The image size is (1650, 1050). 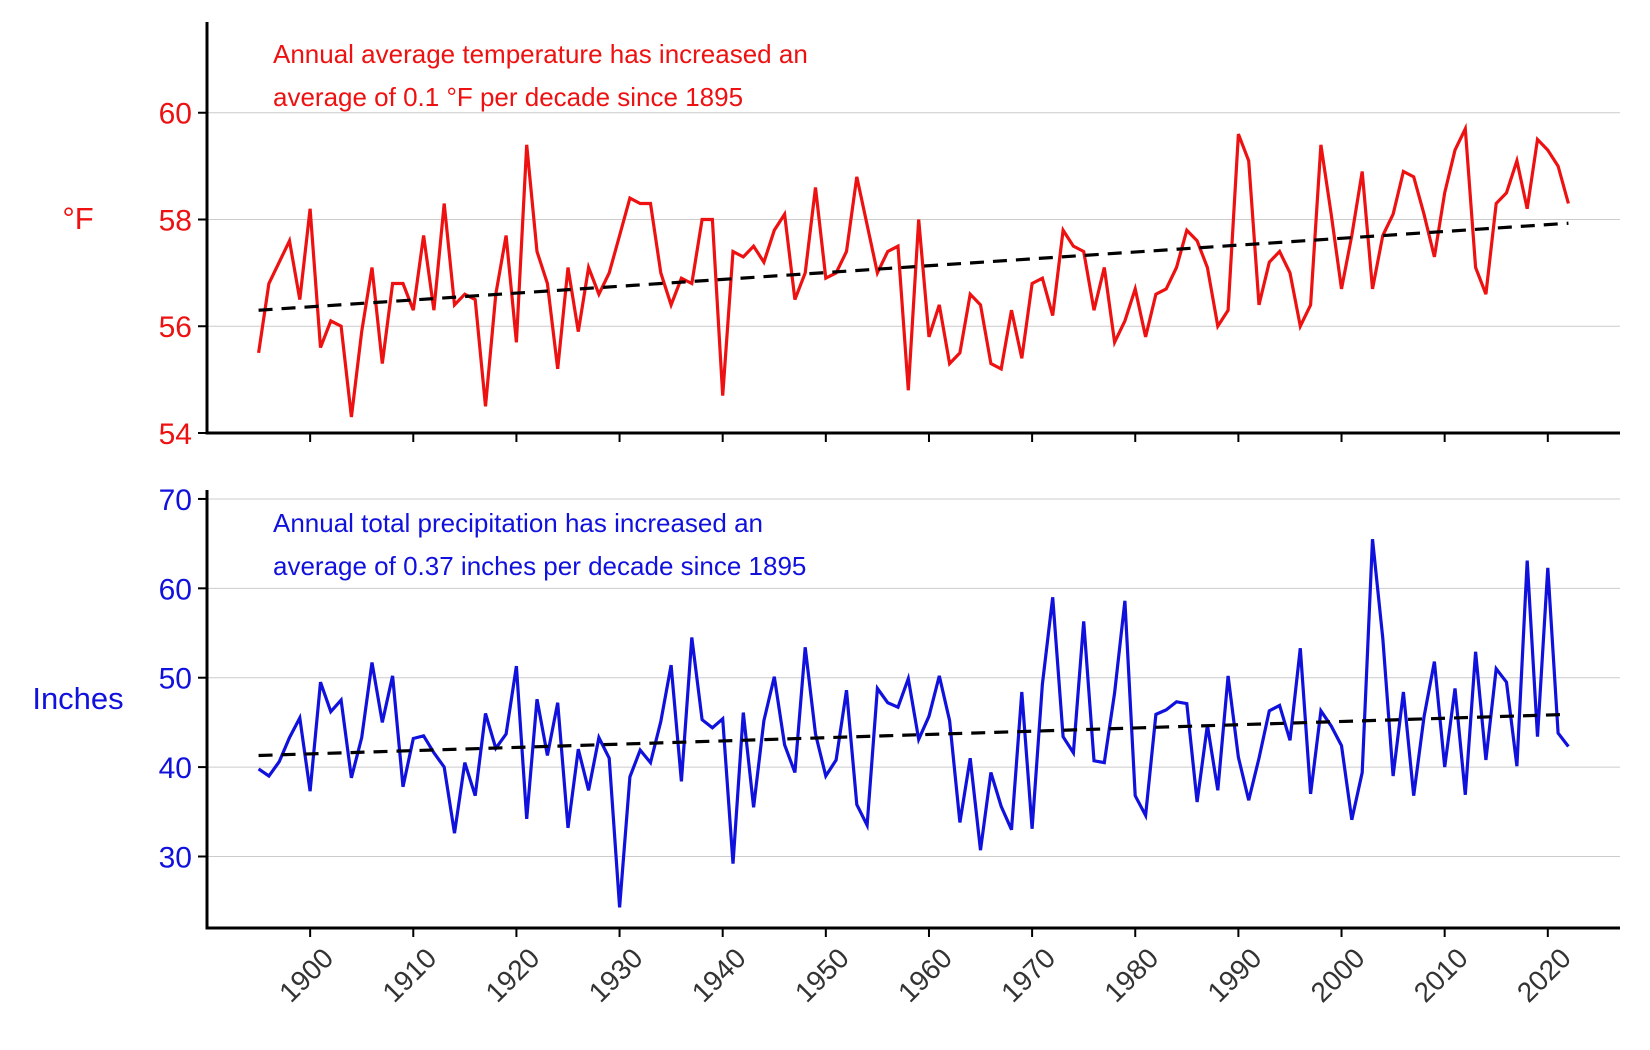 I want to click on x-tick-label: 1960, so click(x=925, y=975).